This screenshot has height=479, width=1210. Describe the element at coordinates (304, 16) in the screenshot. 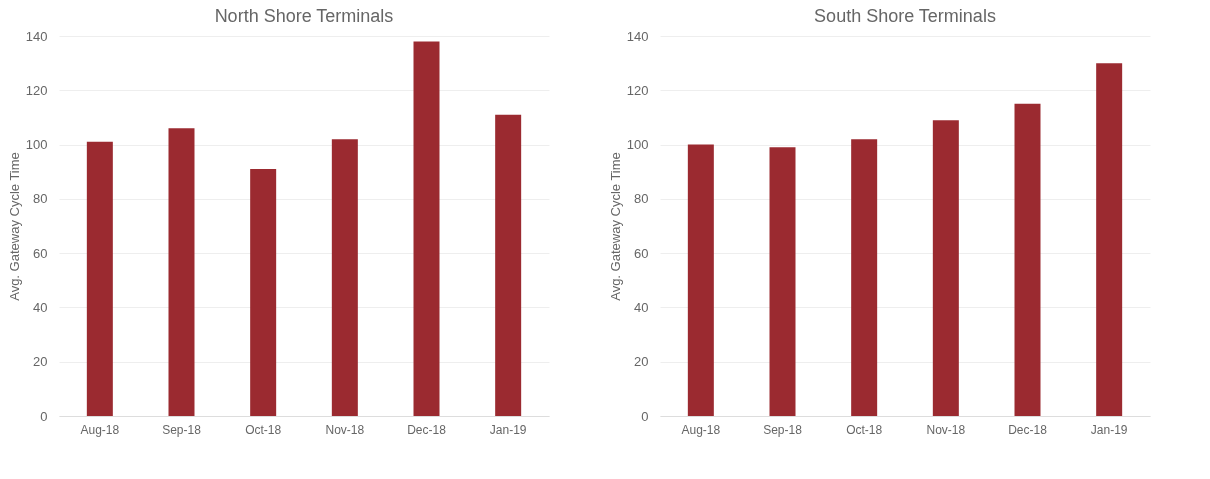

I see `chart-title: North Shore Terminals` at that location.